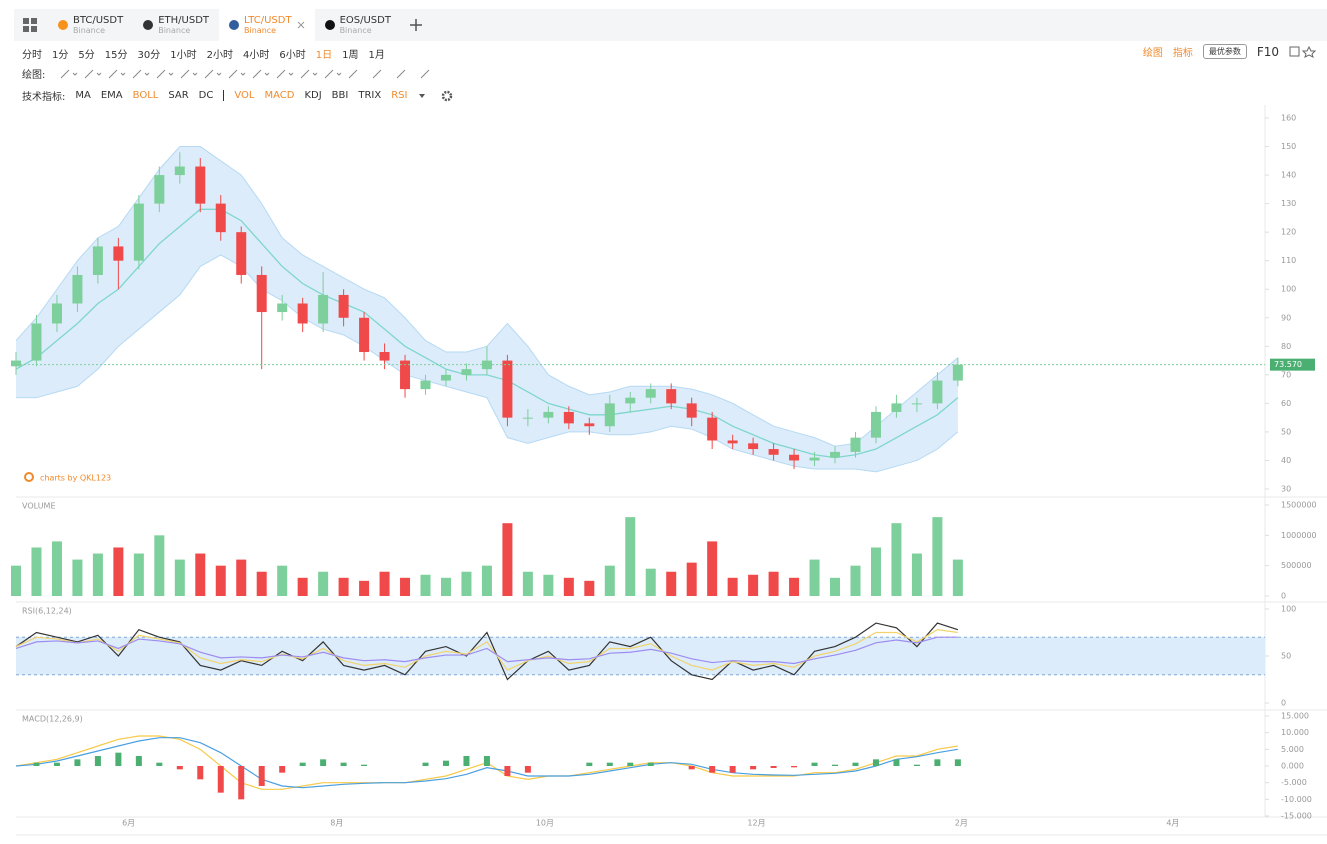 This screenshot has height=844, width=1327. Describe the element at coordinates (399, 95) in the screenshot. I see `indicator: RSI` at that location.